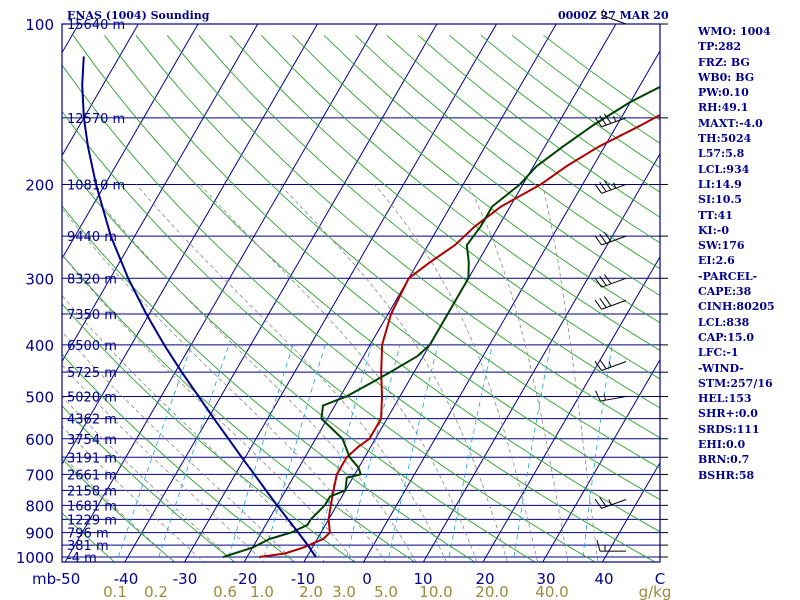  I want to click on index-item: L57:5.8, so click(721, 154).